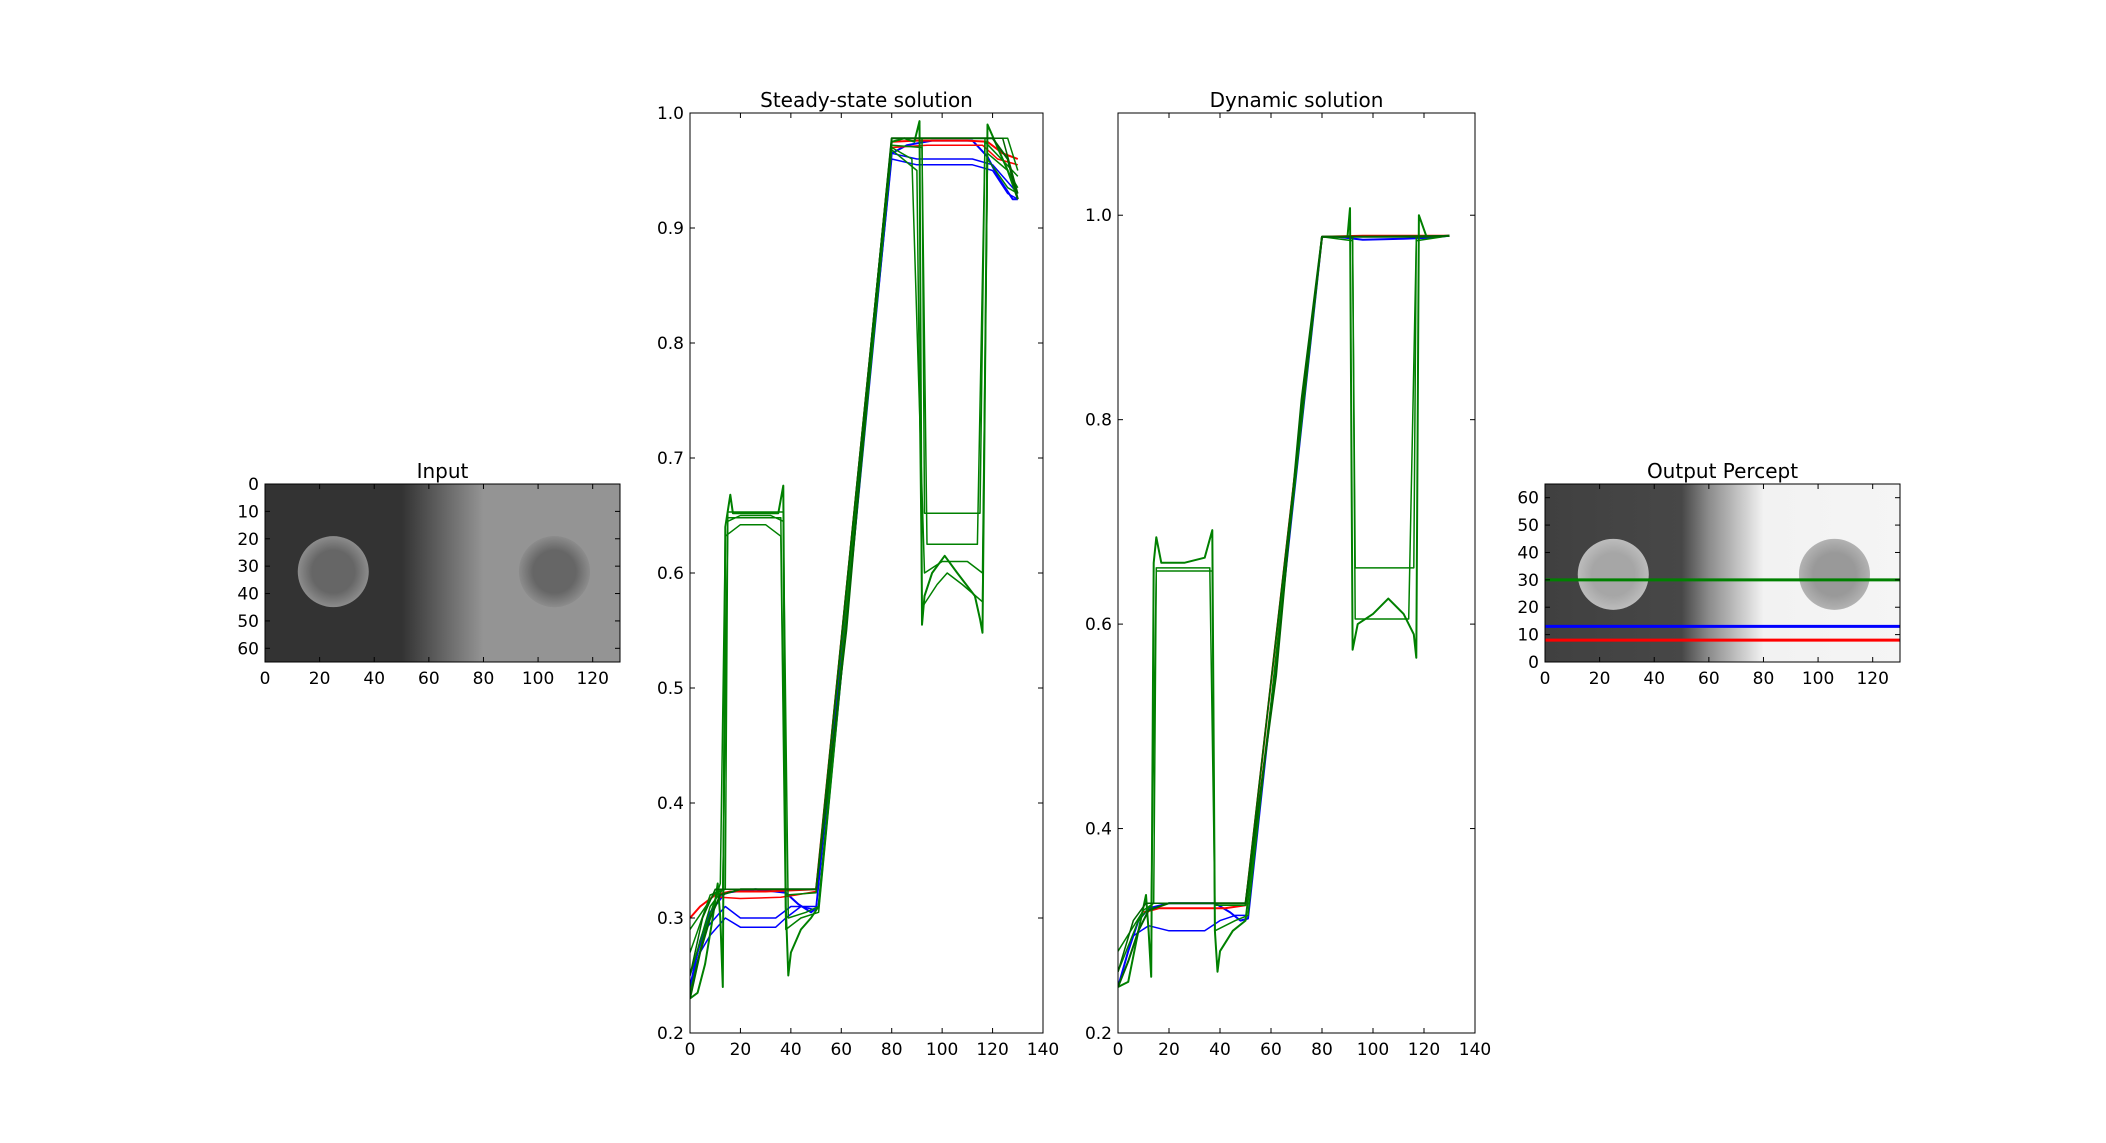  What do you see at coordinates (866, 100) in the screenshot?
I see `steady-title: Steady-state solution` at bounding box center [866, 100].